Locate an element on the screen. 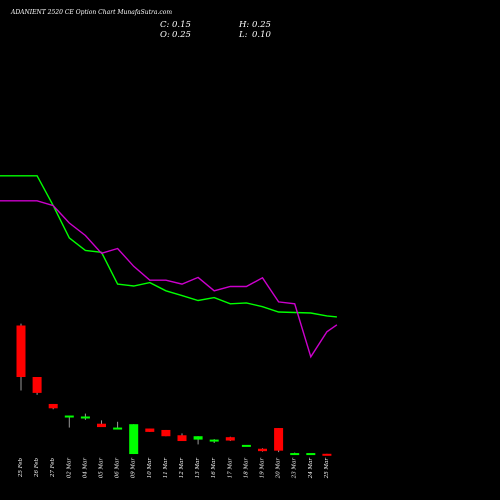 This screenshot has width=500, height=500. x-tick-label: 20 Mar is located at coordinates (279, 469).